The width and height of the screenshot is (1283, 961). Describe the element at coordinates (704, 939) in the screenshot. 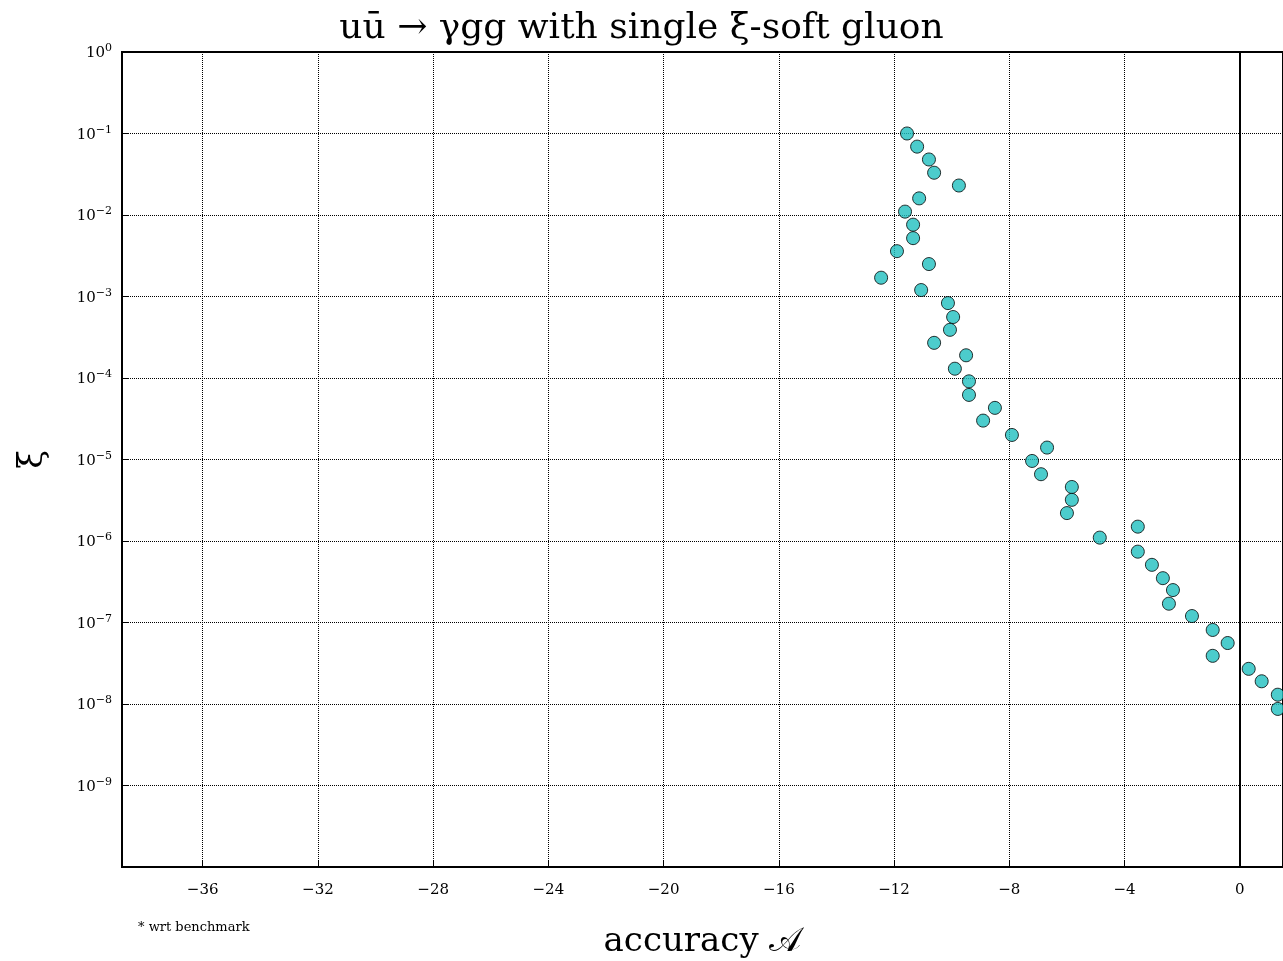

I see `x-axis-title: accuracy 𝒜` at that location.